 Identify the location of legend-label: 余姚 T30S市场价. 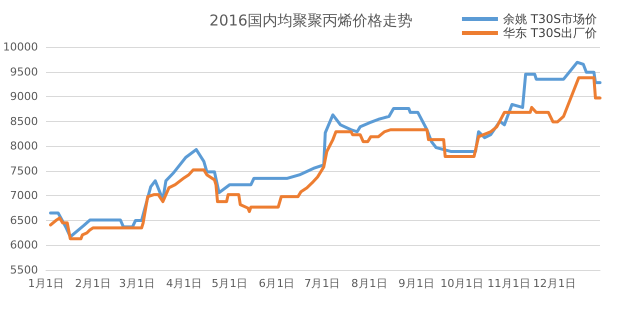
(549, 19).